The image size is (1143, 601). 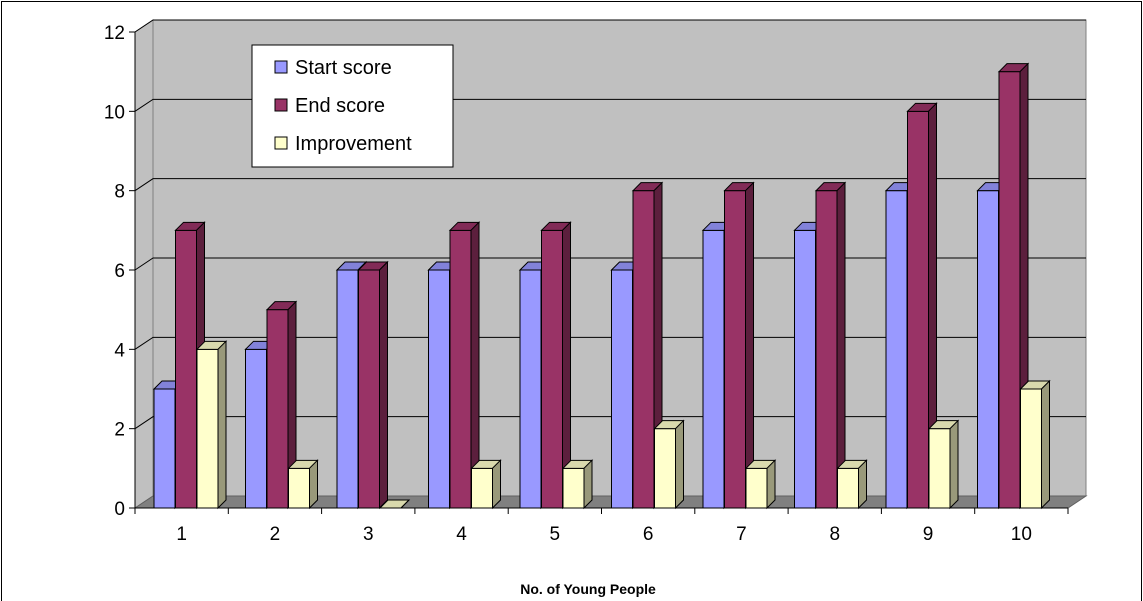 I want to click on legend-label: Improvement, so click(x=353, y=144).